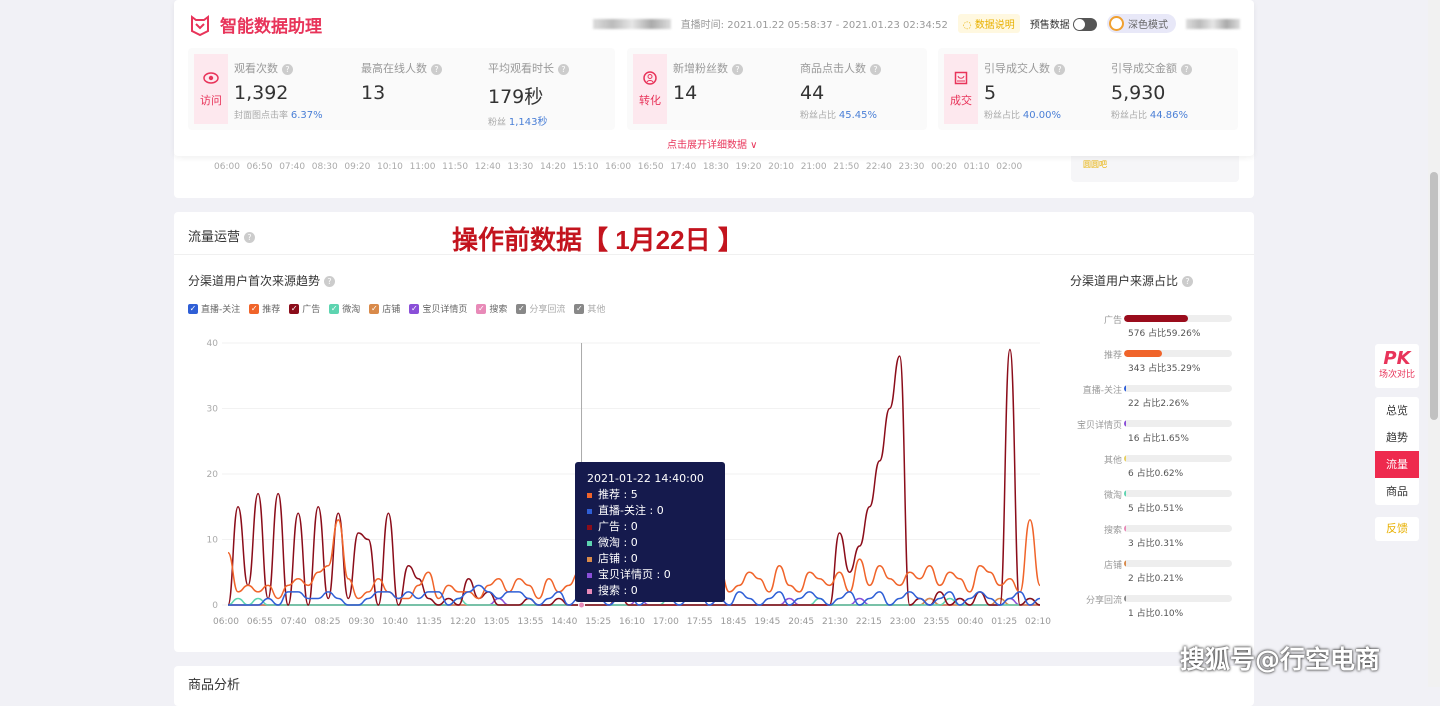 Image resolution: width=1440 pixels, height=706 pixels. I want to click on annotation-banner: 操作前数据【 1月22日 】, so click(598, 240).